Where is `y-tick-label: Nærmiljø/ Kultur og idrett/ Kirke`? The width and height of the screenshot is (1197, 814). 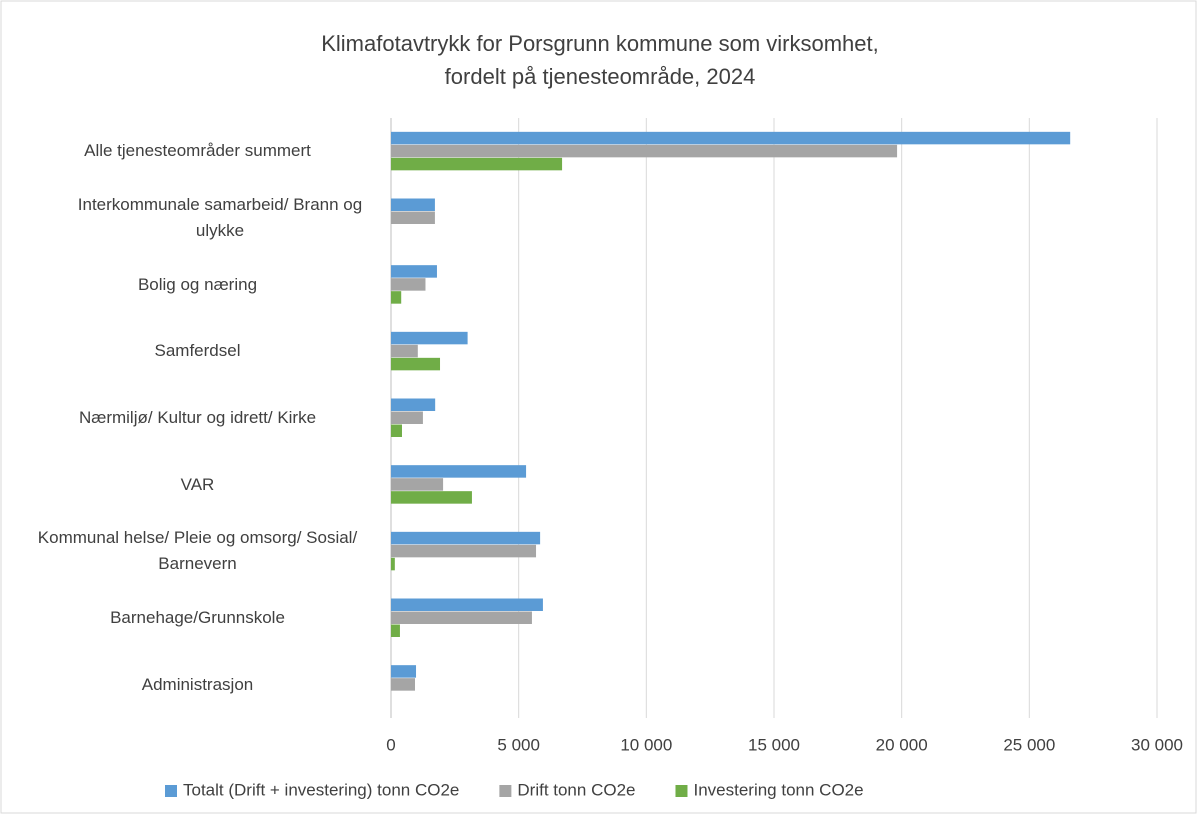
y-tick-label: Nærmiljø/ Kultur og idrett/ Kirke is located at coordinates (197, 417).